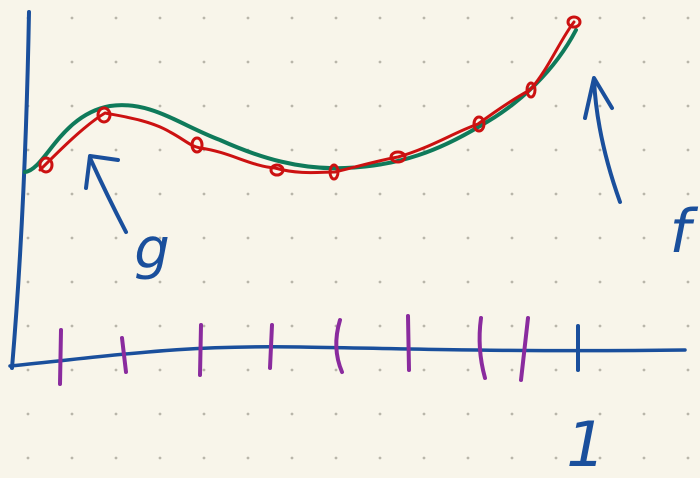  What do you see at coordinates (585, 443) in the screenshot?
I see `label-one: 1` at bounding box center [585, 443].